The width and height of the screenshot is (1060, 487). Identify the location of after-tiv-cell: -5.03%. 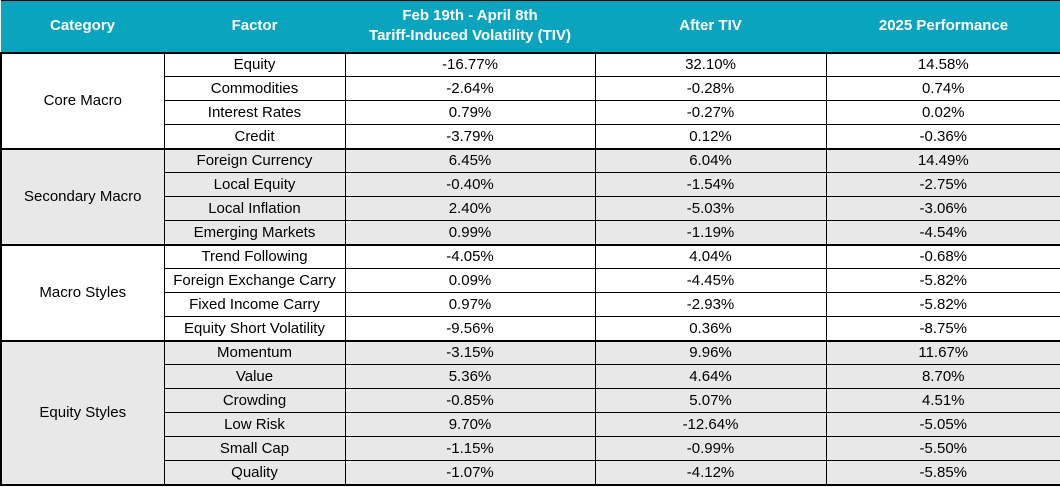
(710, 208).